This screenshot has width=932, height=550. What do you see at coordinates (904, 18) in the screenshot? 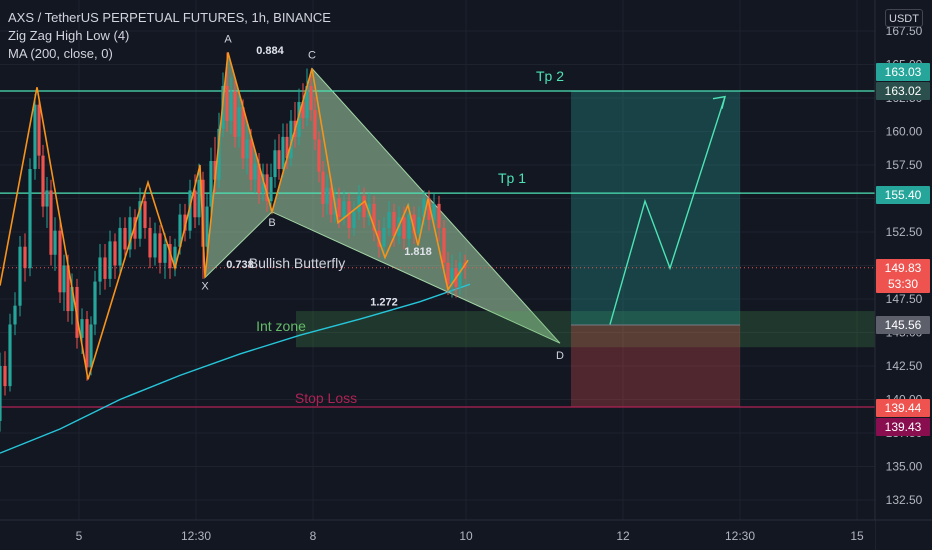
I see `currency-button: USDT` at bounding box center [904, 18].